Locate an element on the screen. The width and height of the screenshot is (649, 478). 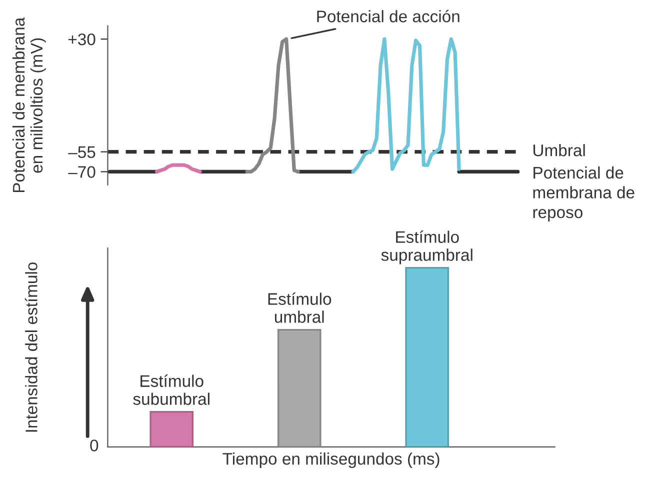
x-tick-label: Estímulo supraumbral is located at coordinates (426, 247).